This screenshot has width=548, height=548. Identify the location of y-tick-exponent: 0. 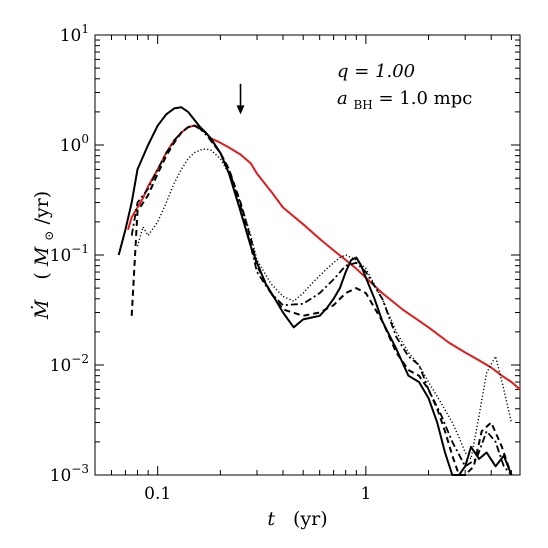
(85, 139).